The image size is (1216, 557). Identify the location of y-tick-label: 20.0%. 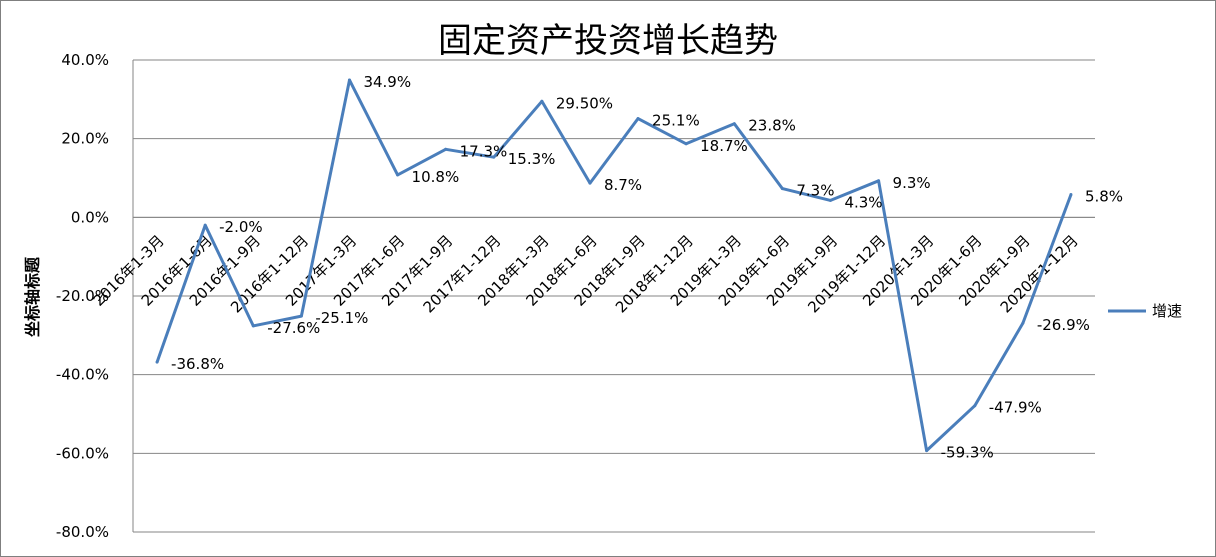
(85, 139).